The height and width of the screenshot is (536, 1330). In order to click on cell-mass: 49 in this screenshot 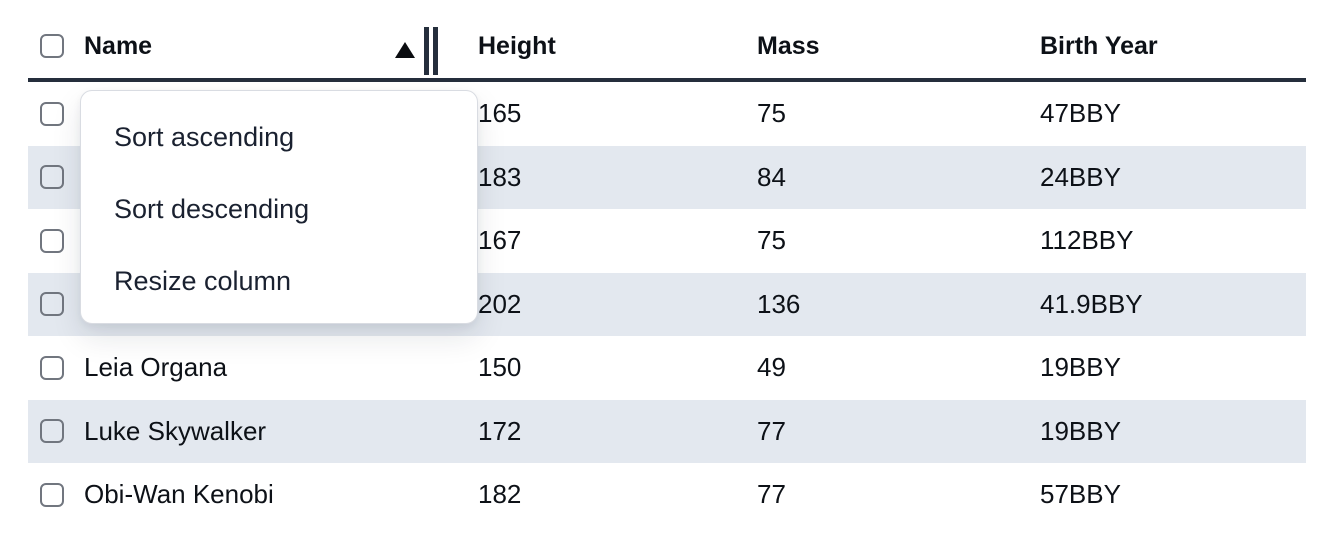, I will do `click(771, 367)`.